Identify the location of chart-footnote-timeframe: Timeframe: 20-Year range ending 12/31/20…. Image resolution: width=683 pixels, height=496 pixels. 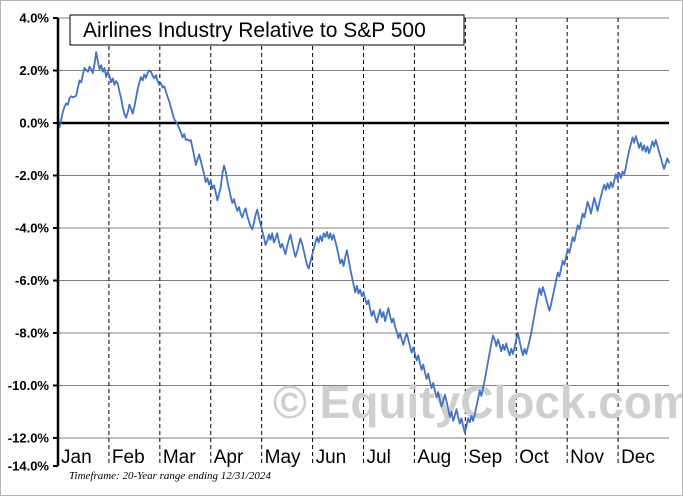
(170, 476).